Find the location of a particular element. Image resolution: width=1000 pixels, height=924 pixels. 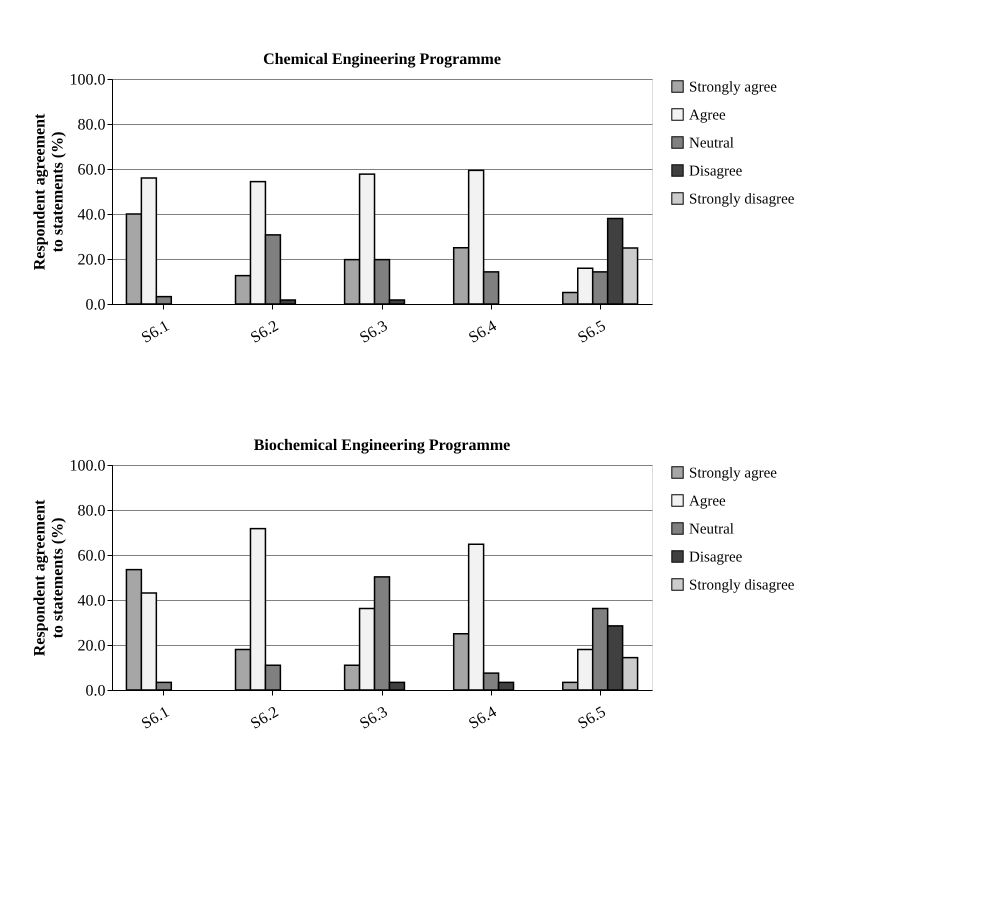

chart-title: Biochemical Engineering Programme is located at coordinates (382, 445).